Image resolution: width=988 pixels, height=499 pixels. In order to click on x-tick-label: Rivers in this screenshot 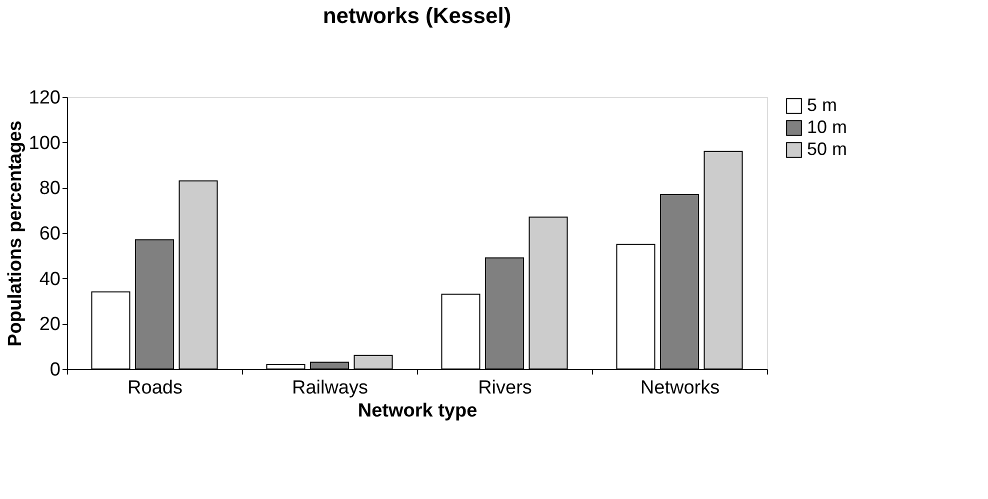, I will do `click(505, 388)`.